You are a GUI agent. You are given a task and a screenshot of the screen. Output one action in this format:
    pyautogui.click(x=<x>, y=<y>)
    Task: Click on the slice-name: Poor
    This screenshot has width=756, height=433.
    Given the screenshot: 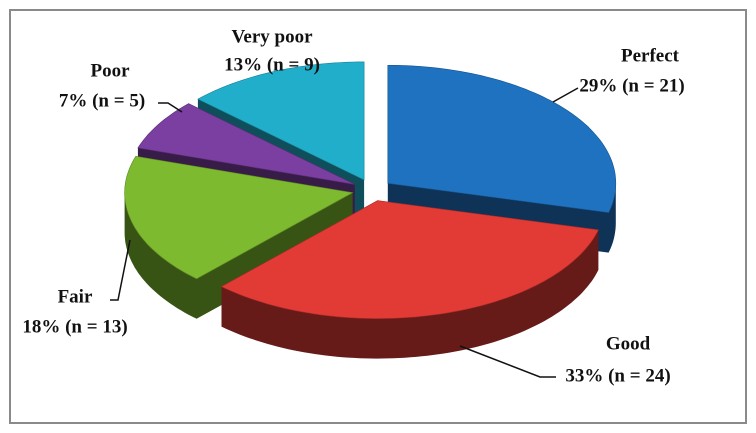 What is the action you would take?
    pyautogui.click(x=110, y=70)
    